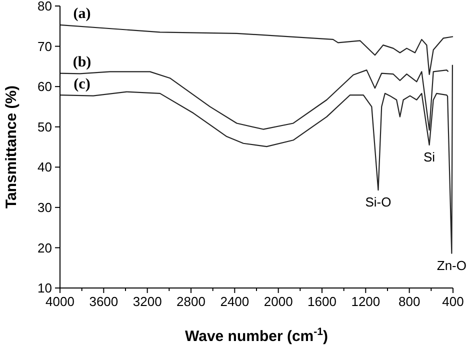  What do you see at coordinates (191, 301) in the screenshot?
I see `x-tick-label: 2800` at bounding box center [191, 301].